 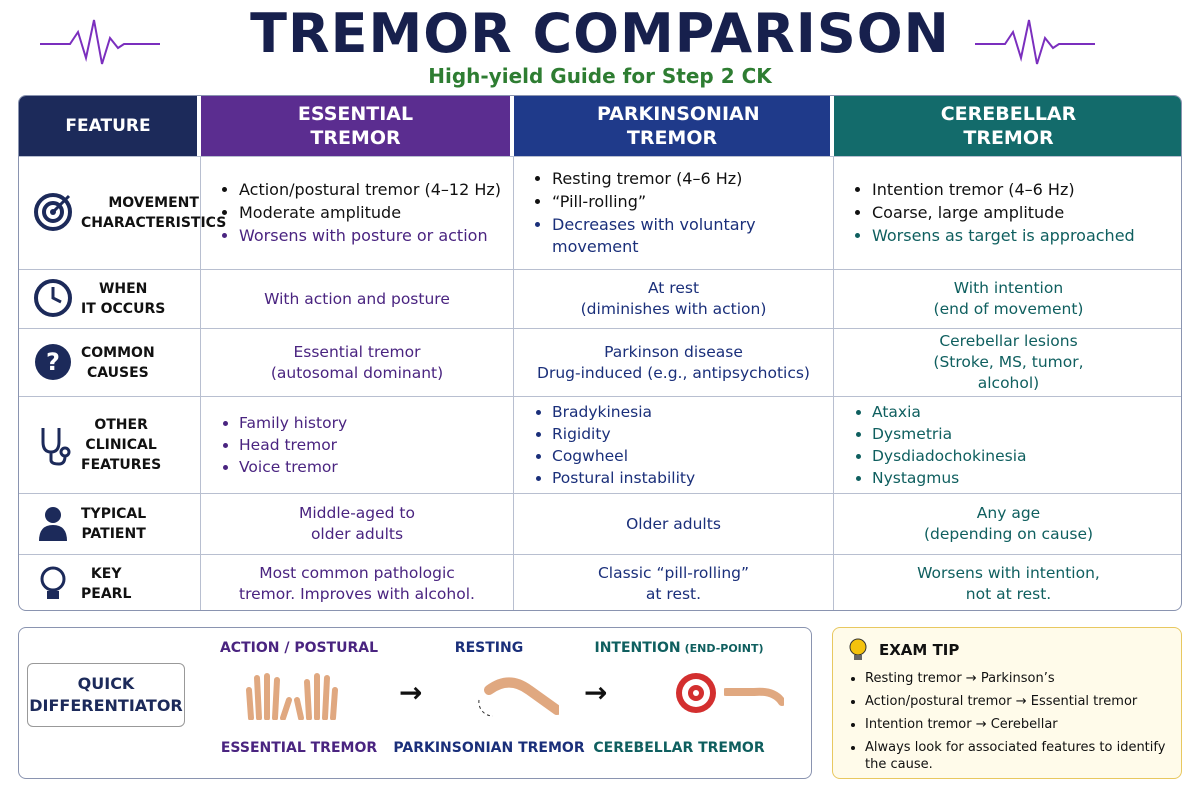 What do you see at coordinates (688, 179) in the screenshot?
I see `bullet-item: Resting tremor (4–6 Hz)` at bounding box center [688, 179].